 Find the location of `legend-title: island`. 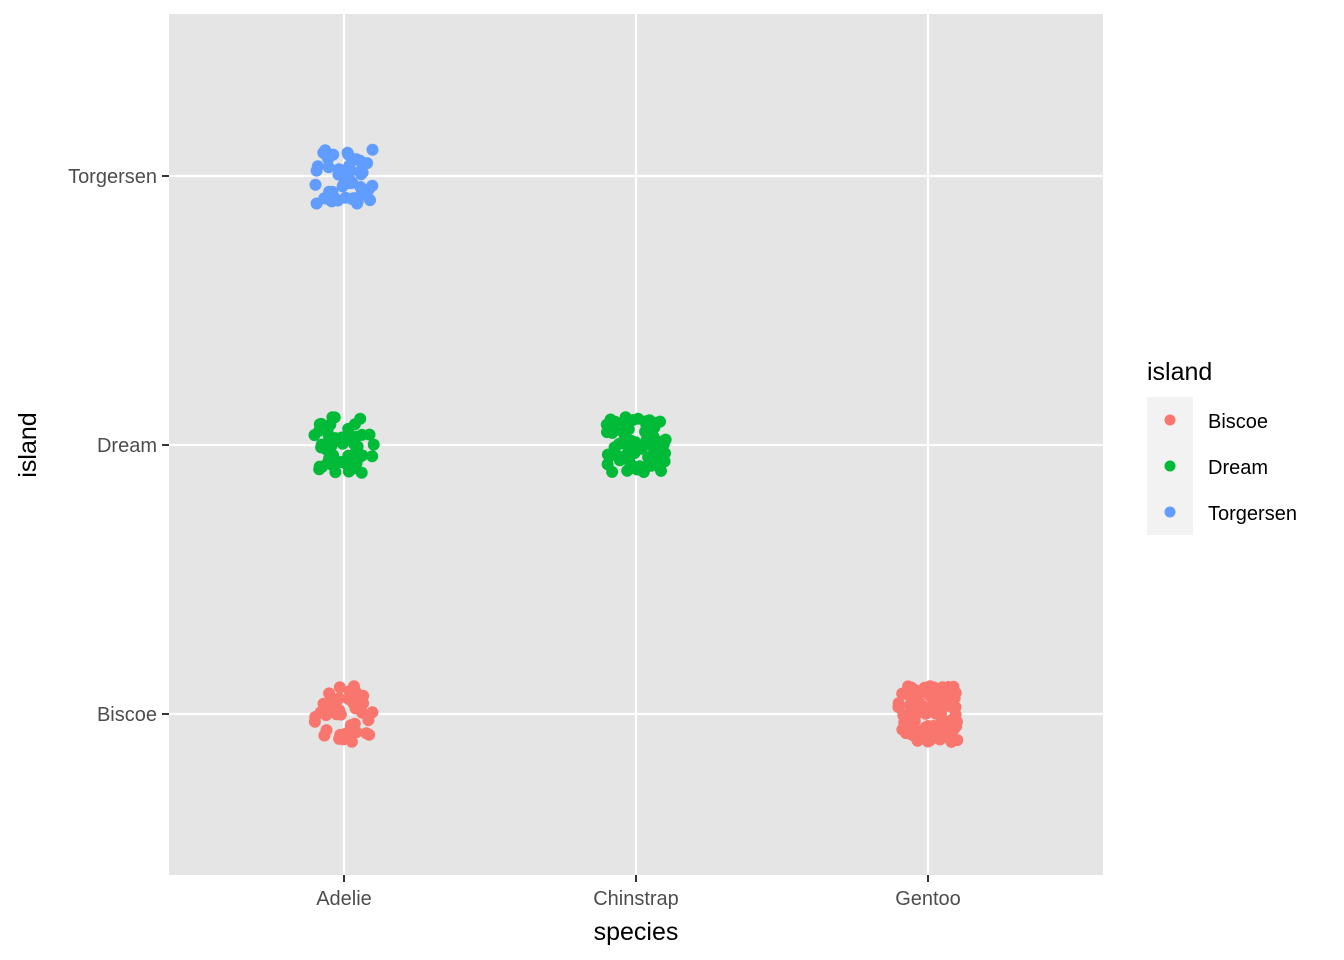

legend-title: island is located at coordinates (1179, 372).